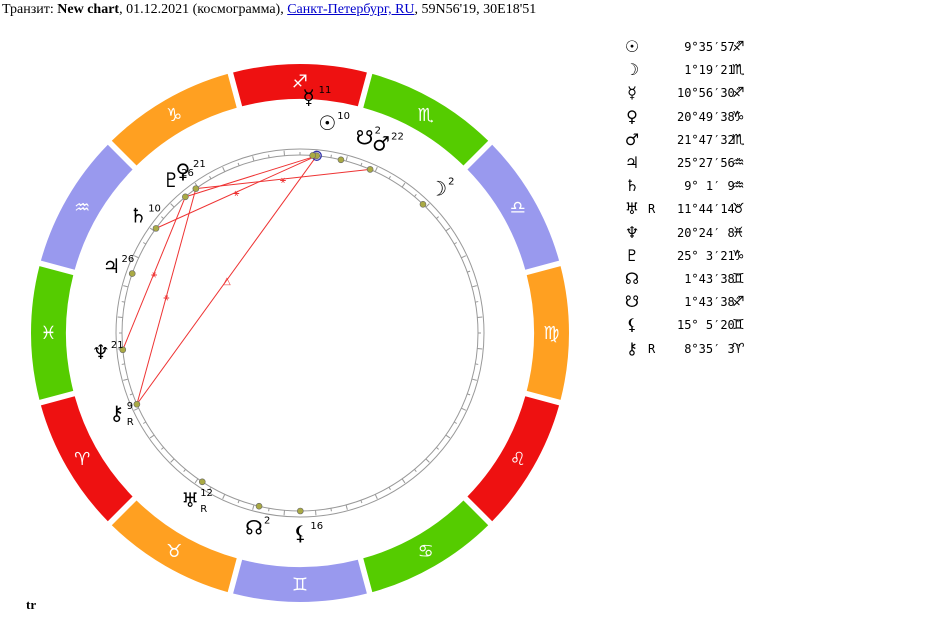 This screenshot has width=932, height=622. Describe the element at coordinates (772, 140) in the screenshot. I see `planet-row-mars: ♂ 21°47′32″ ♏` at that location.